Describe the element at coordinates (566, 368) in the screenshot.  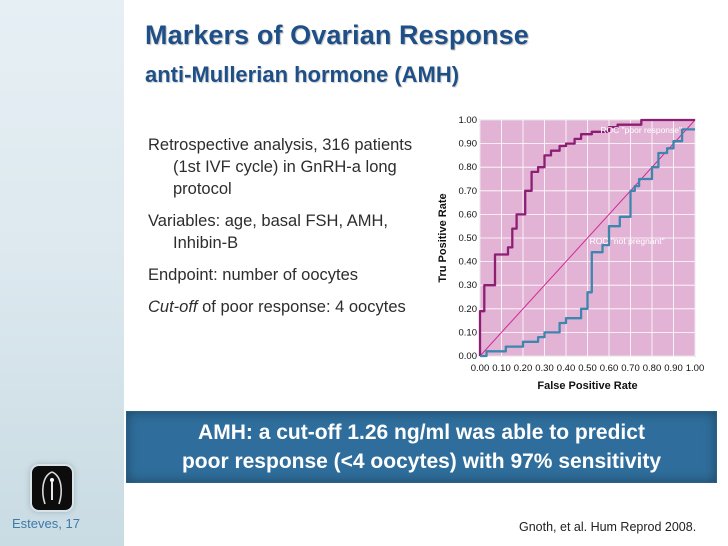
I see `x-tick-label: 0.40` at that location.